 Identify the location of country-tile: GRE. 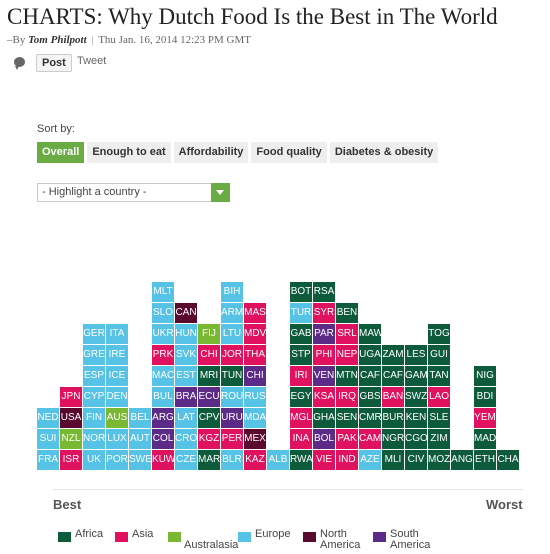
(94, 355).